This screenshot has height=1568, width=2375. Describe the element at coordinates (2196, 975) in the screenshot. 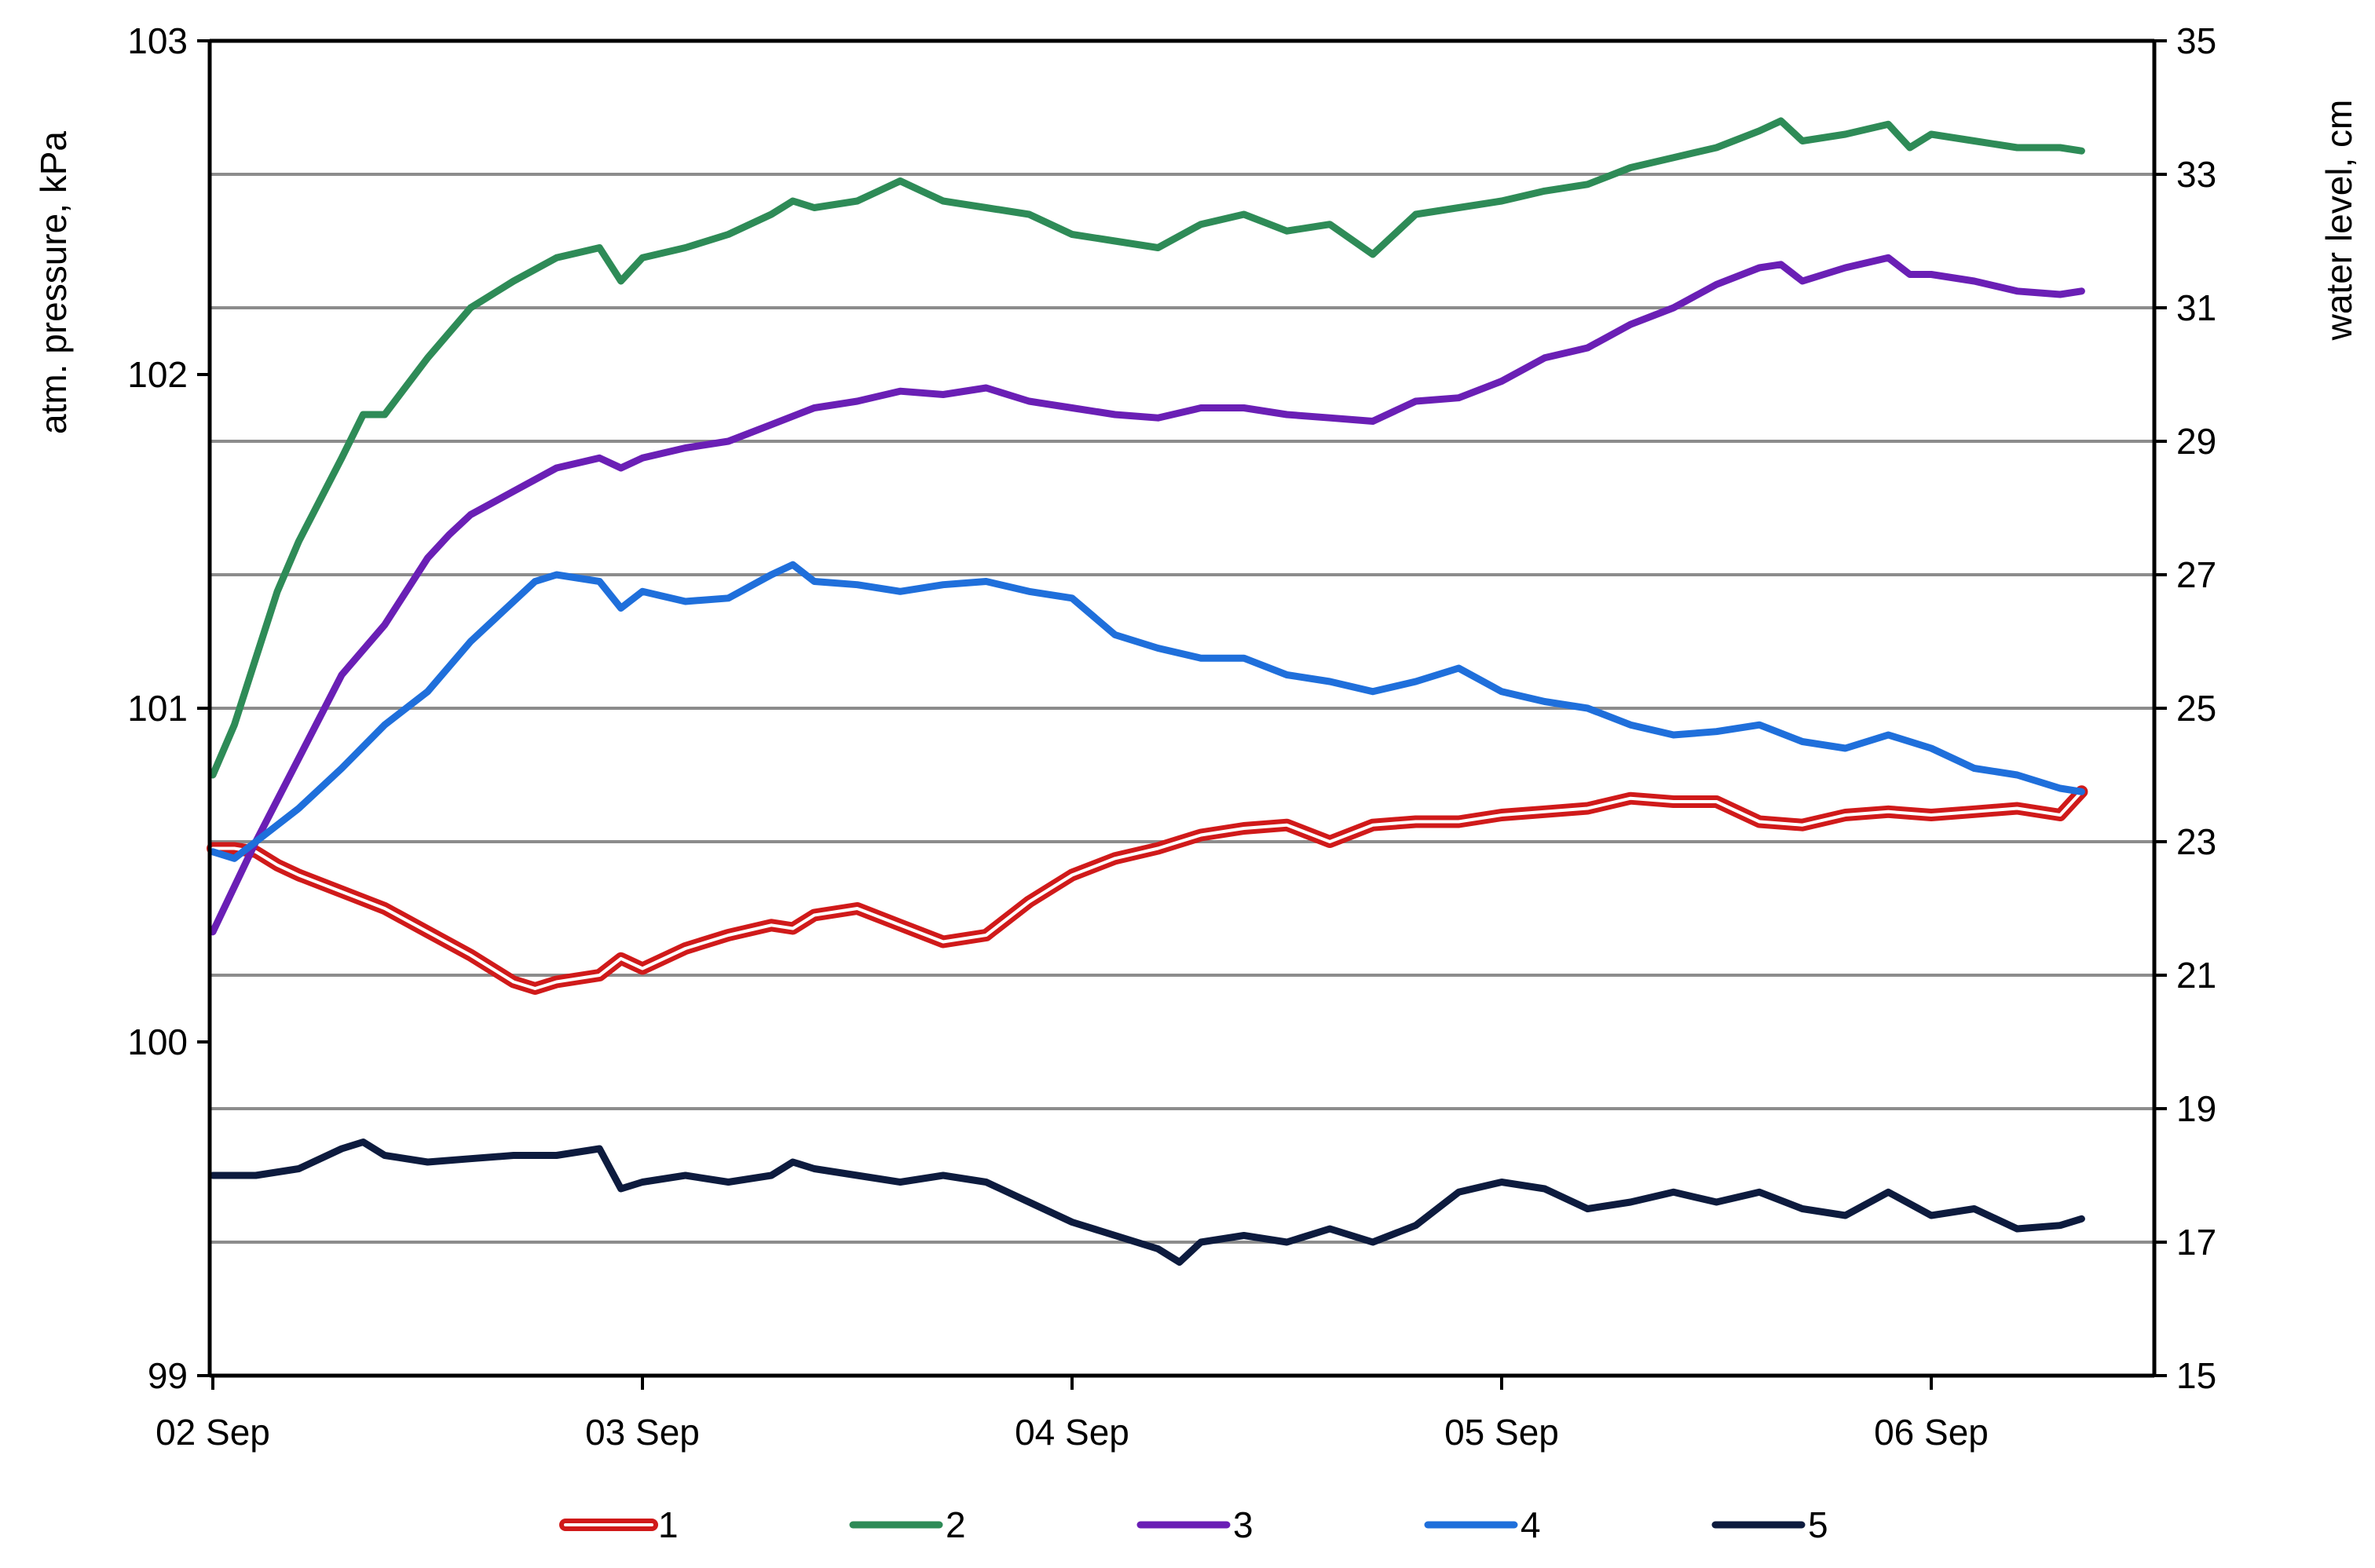

I see `y-right-tick-label: 21` at that location.